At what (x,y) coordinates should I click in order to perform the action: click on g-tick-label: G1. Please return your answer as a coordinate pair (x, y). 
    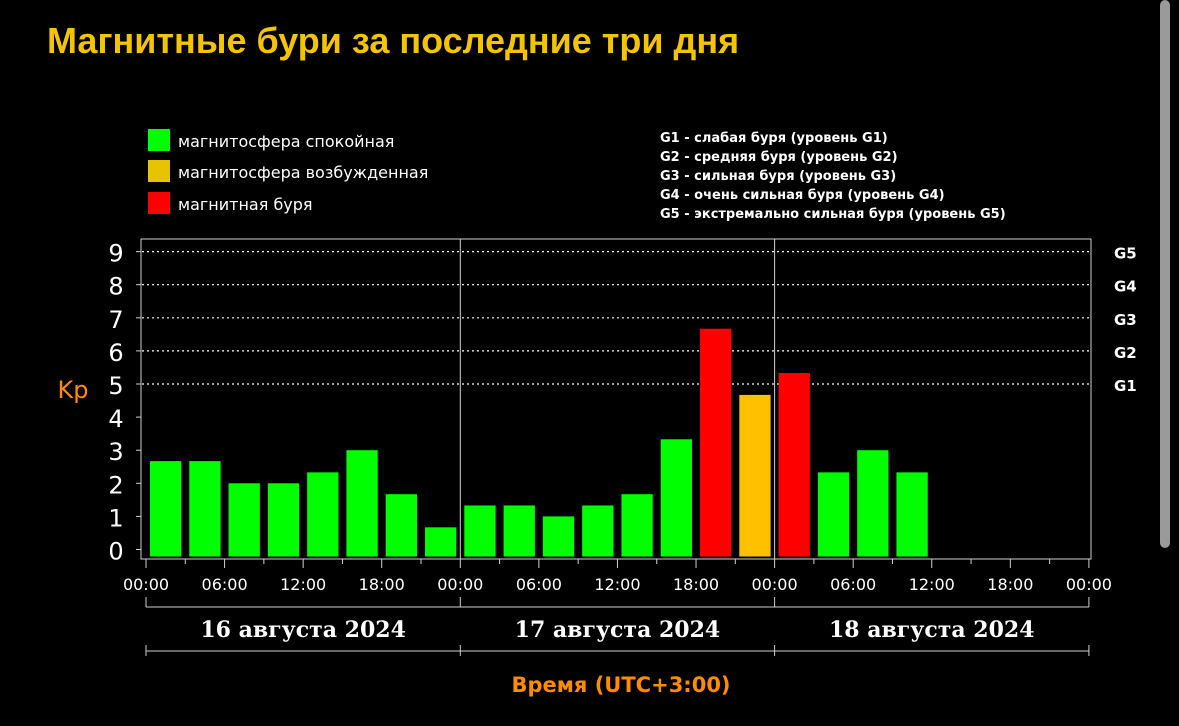
    Looking at the image, I should click on (1125, 386).